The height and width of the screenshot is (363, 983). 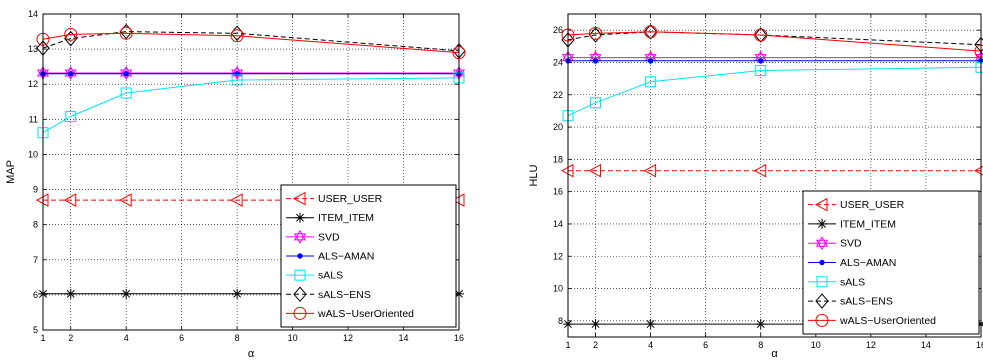 I want to click on y-tick-label: 12, so click(x=33, y=84).